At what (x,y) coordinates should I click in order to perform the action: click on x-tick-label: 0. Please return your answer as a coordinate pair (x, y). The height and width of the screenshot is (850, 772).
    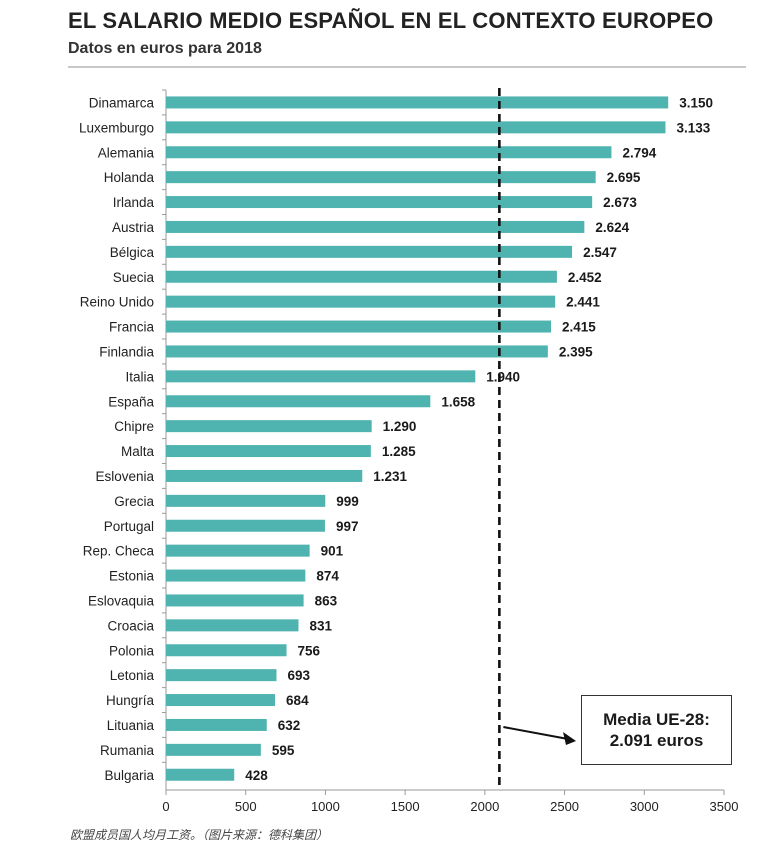
    Looking at the image, I should click on (165, 806).